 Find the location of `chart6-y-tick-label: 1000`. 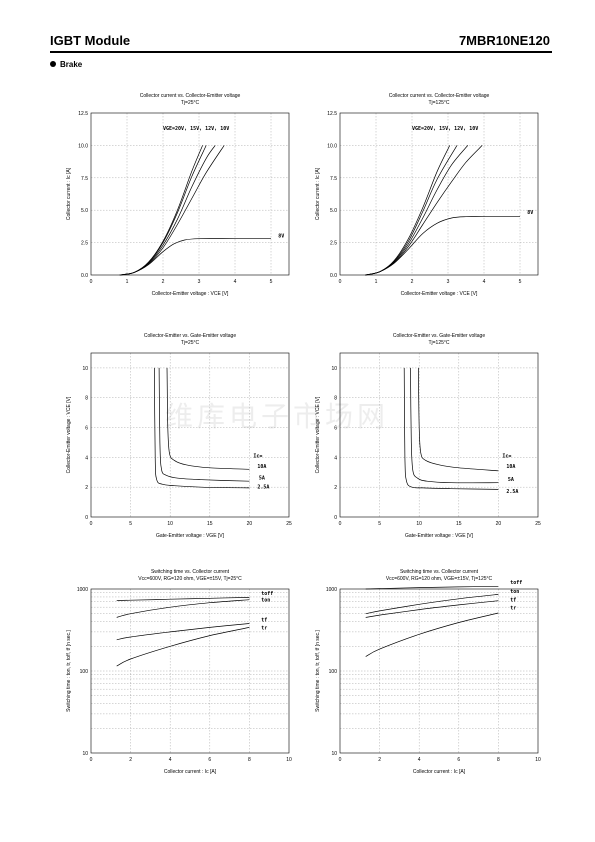

chart6-y-tick-label: 1000 is located at coordinates (331, 590).